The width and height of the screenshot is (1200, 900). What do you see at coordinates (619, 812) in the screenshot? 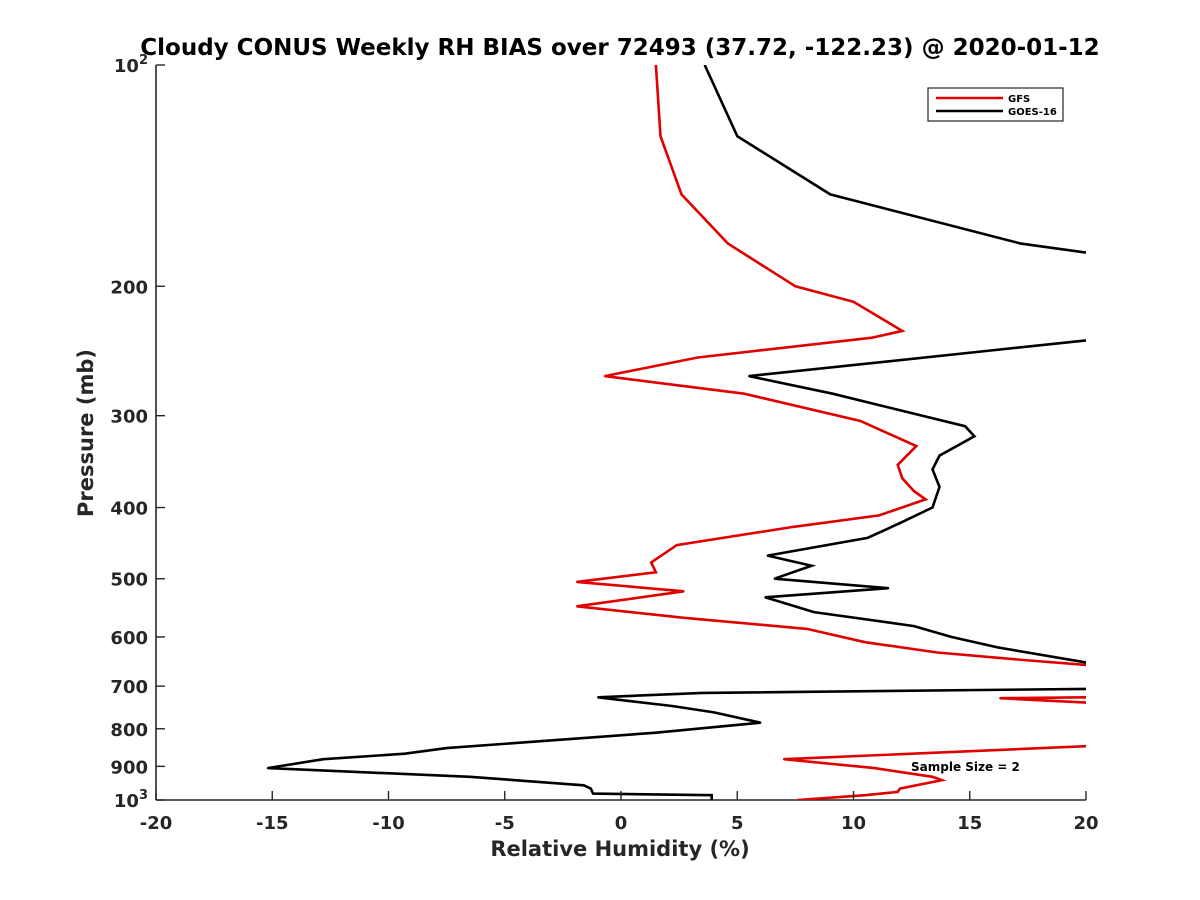
I see `x-axis-ticks: -20 -15 -10 -5 0 5 10 15 20` at bounding box center [619, 812].